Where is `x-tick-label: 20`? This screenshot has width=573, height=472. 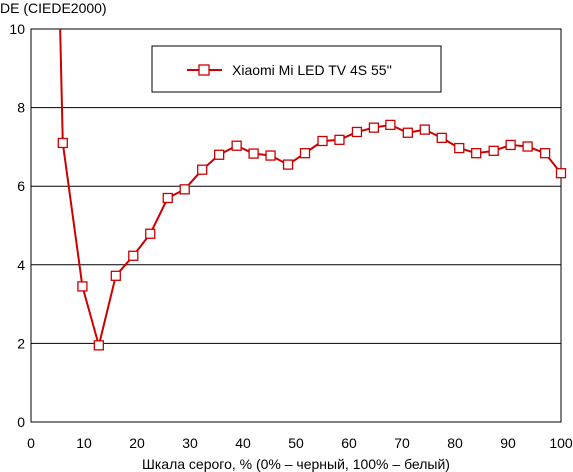 x-tick-label: 20 is located at coordinates (137, 443).